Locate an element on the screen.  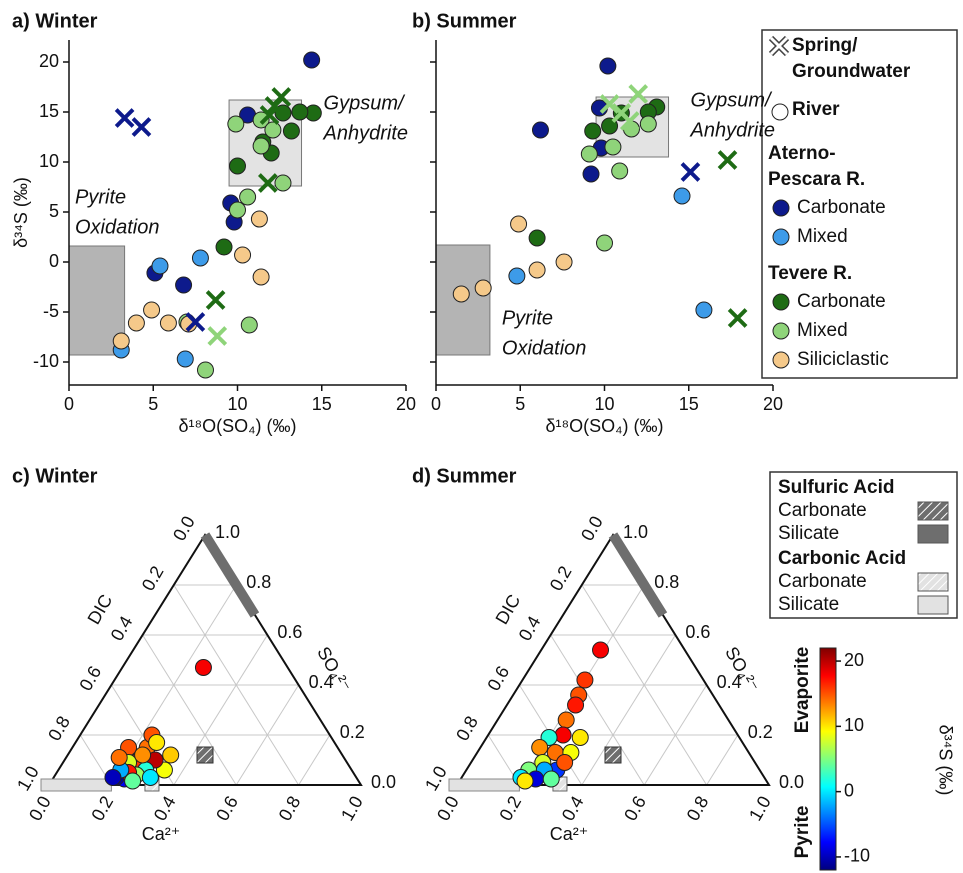
colorbar-tick-label: 20 is located at coordinates (854, 660).